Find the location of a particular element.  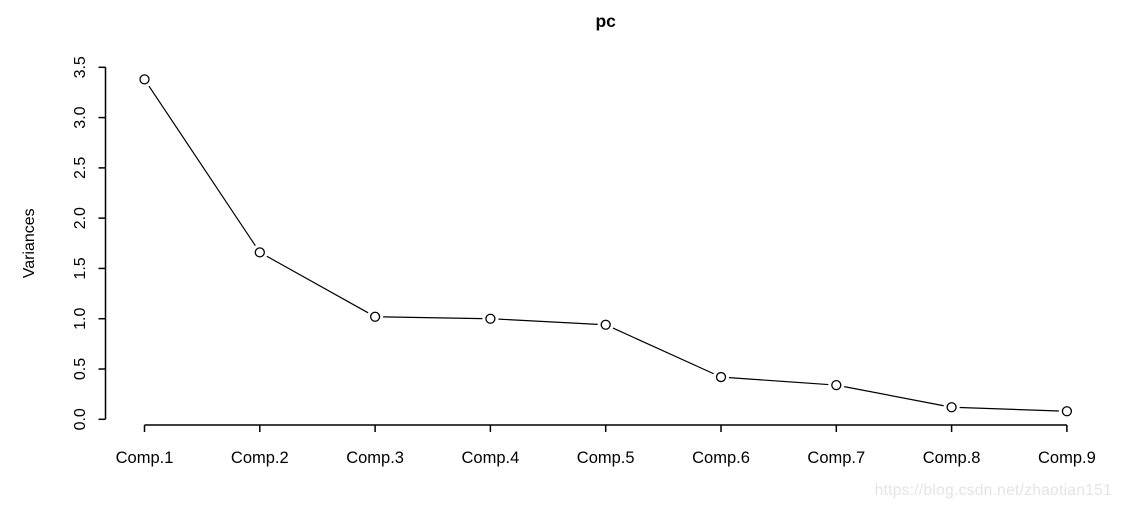

x-axis-tick-label: Comp.3 is located at coordinates (375, 458).